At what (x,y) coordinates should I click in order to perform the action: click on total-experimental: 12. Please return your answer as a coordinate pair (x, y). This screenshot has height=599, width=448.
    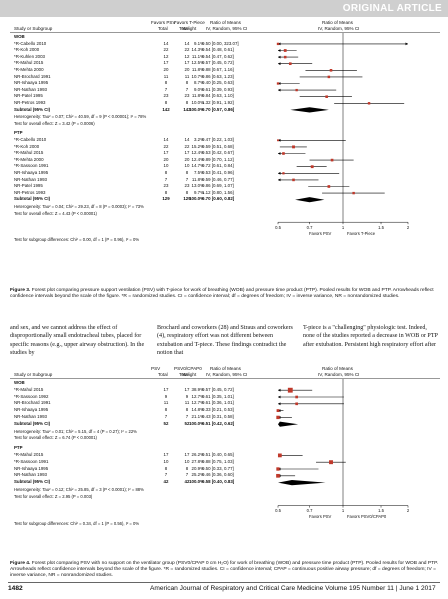
    Looking at the image, I should click on (166, 56).